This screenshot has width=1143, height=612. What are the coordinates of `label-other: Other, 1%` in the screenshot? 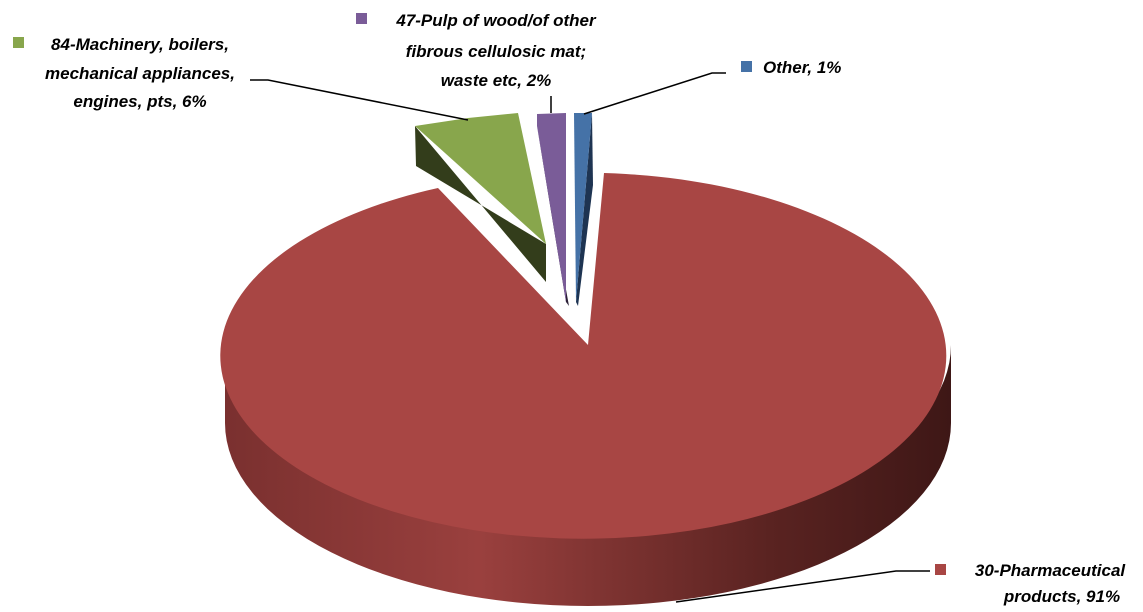 It's located at (791, 67).